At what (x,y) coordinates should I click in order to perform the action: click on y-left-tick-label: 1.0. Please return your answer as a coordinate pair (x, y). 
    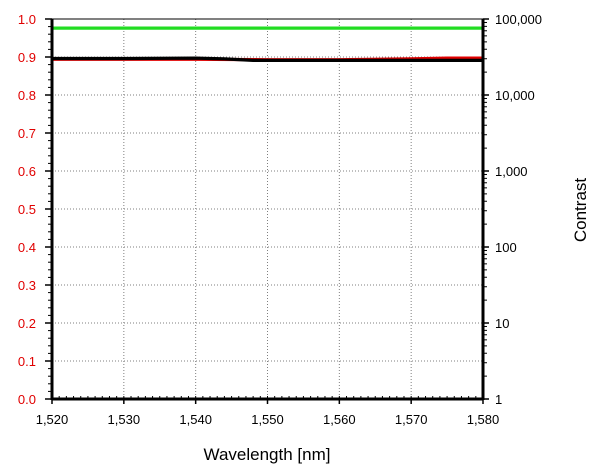
    Looking at the image, I should click on (27, 19).